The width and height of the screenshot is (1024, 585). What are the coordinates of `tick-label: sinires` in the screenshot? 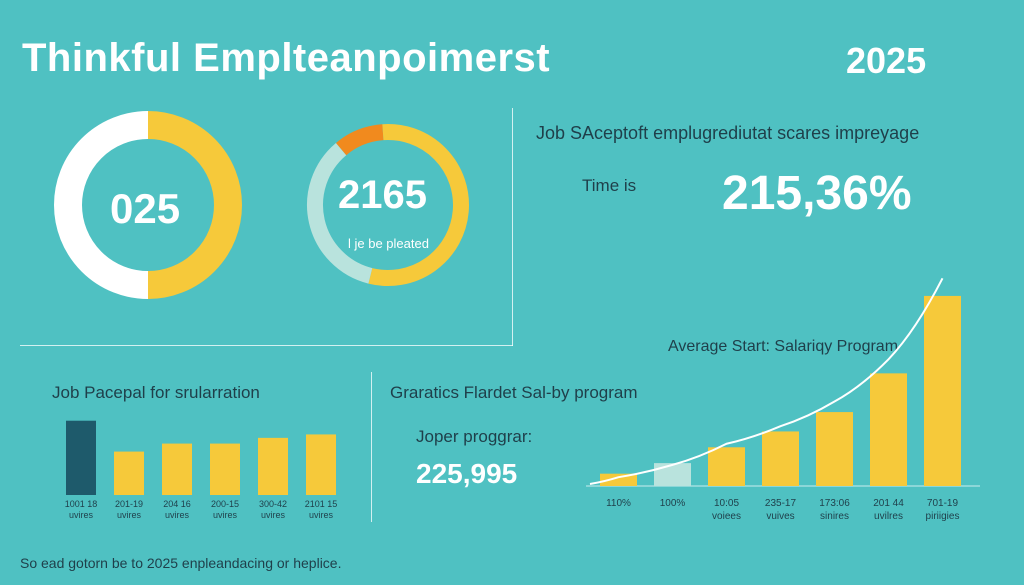 It's located at (834, 516).